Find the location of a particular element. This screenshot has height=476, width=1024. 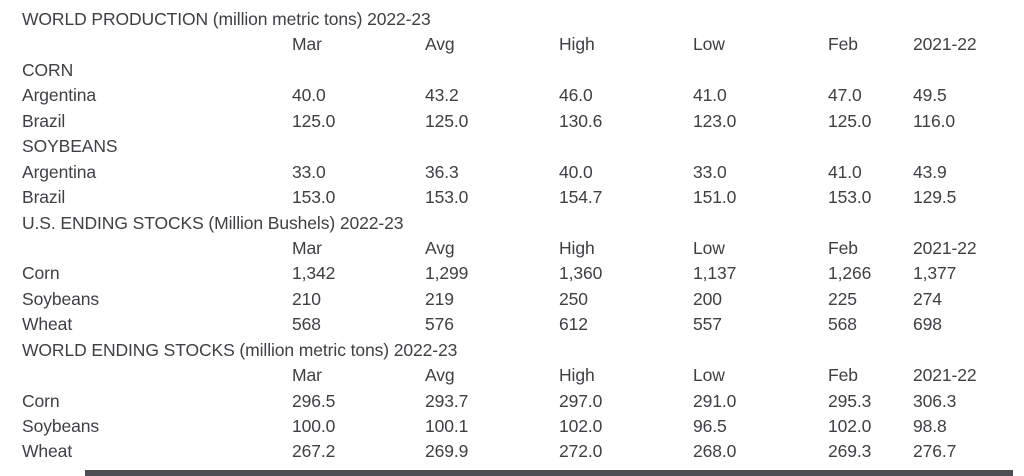

group-label: SOYBEANS is located at coordinates (70, 146).